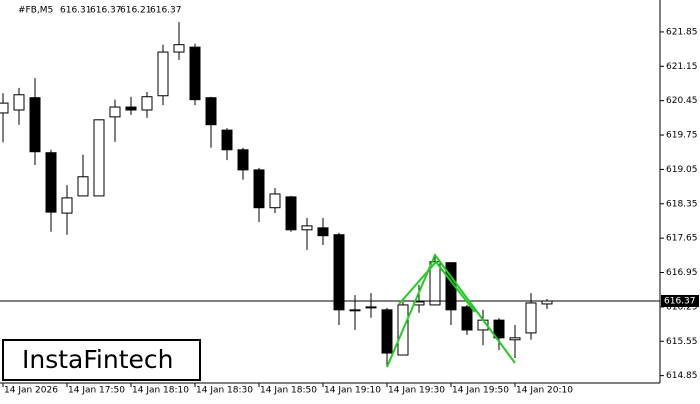  Describe the element at coordinates (682, 204) in the screenshot. I see `y-tick-label: 618.35` at that location.